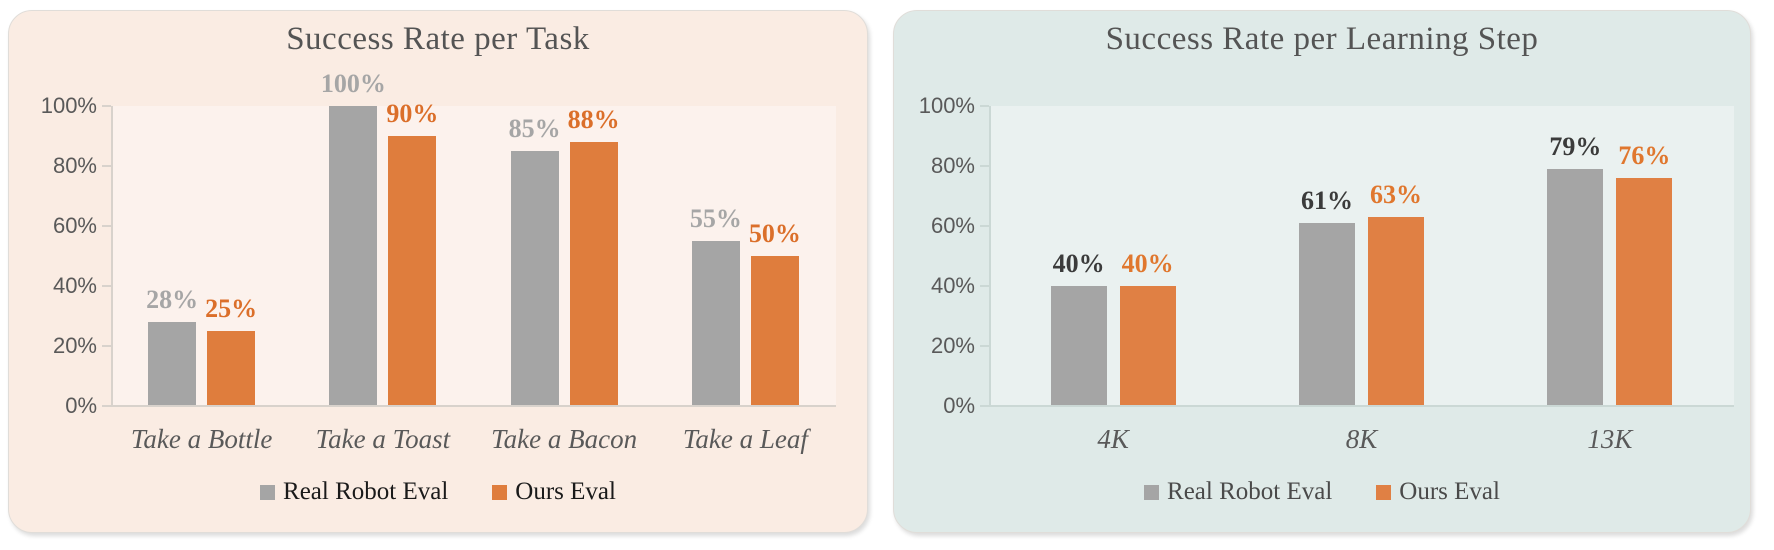 This screenshot has height=550, width=1774. What do you see at coordinates (231, 308) in the screenshot?
I see `bar-value-label: 25%` at bounding box center [231, 308].